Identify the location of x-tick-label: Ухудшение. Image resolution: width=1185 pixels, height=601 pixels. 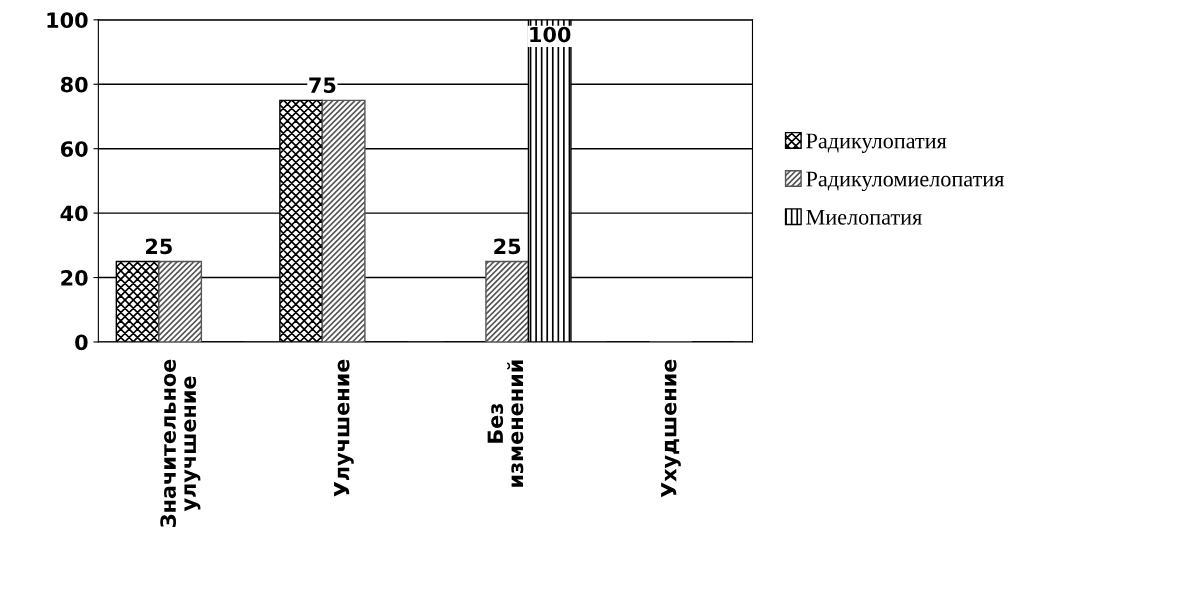
(671, 428).